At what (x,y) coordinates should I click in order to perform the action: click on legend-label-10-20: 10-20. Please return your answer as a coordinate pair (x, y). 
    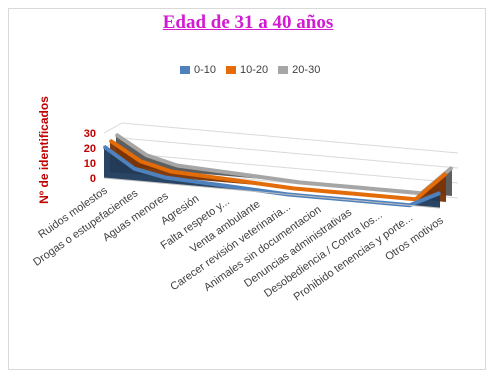
    Looking at the image, I should click on (254, 70).